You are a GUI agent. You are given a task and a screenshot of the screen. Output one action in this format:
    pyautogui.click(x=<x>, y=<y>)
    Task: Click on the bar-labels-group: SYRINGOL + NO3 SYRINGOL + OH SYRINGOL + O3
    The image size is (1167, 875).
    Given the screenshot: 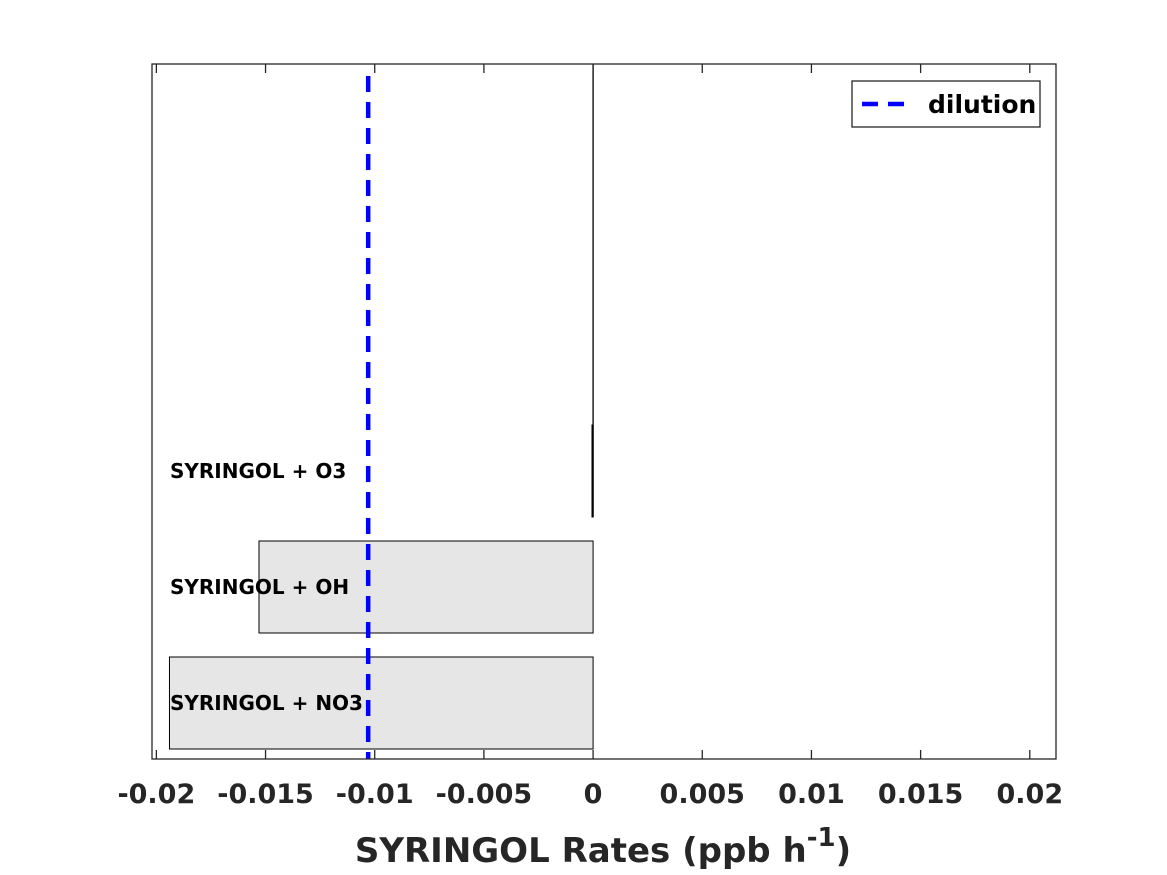 What is the action you would take?
    pyautogui.click(x=266, y=587)
    